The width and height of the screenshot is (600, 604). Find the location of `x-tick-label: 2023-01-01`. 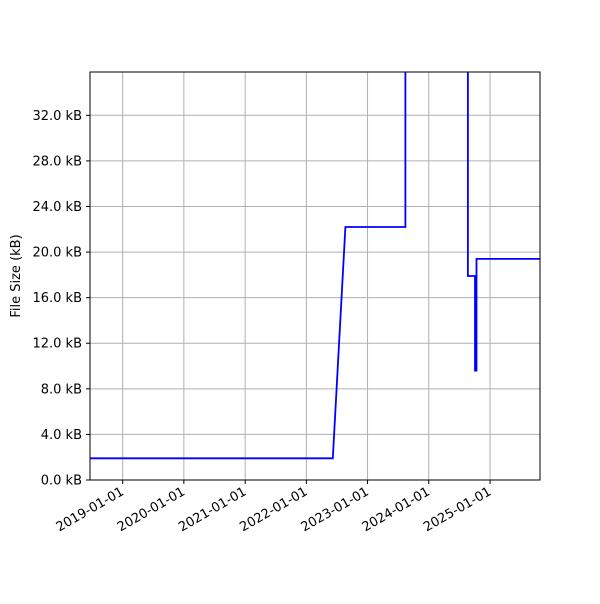

x-tick-label: 2023-01-01 is located at coordinates (335, 509).